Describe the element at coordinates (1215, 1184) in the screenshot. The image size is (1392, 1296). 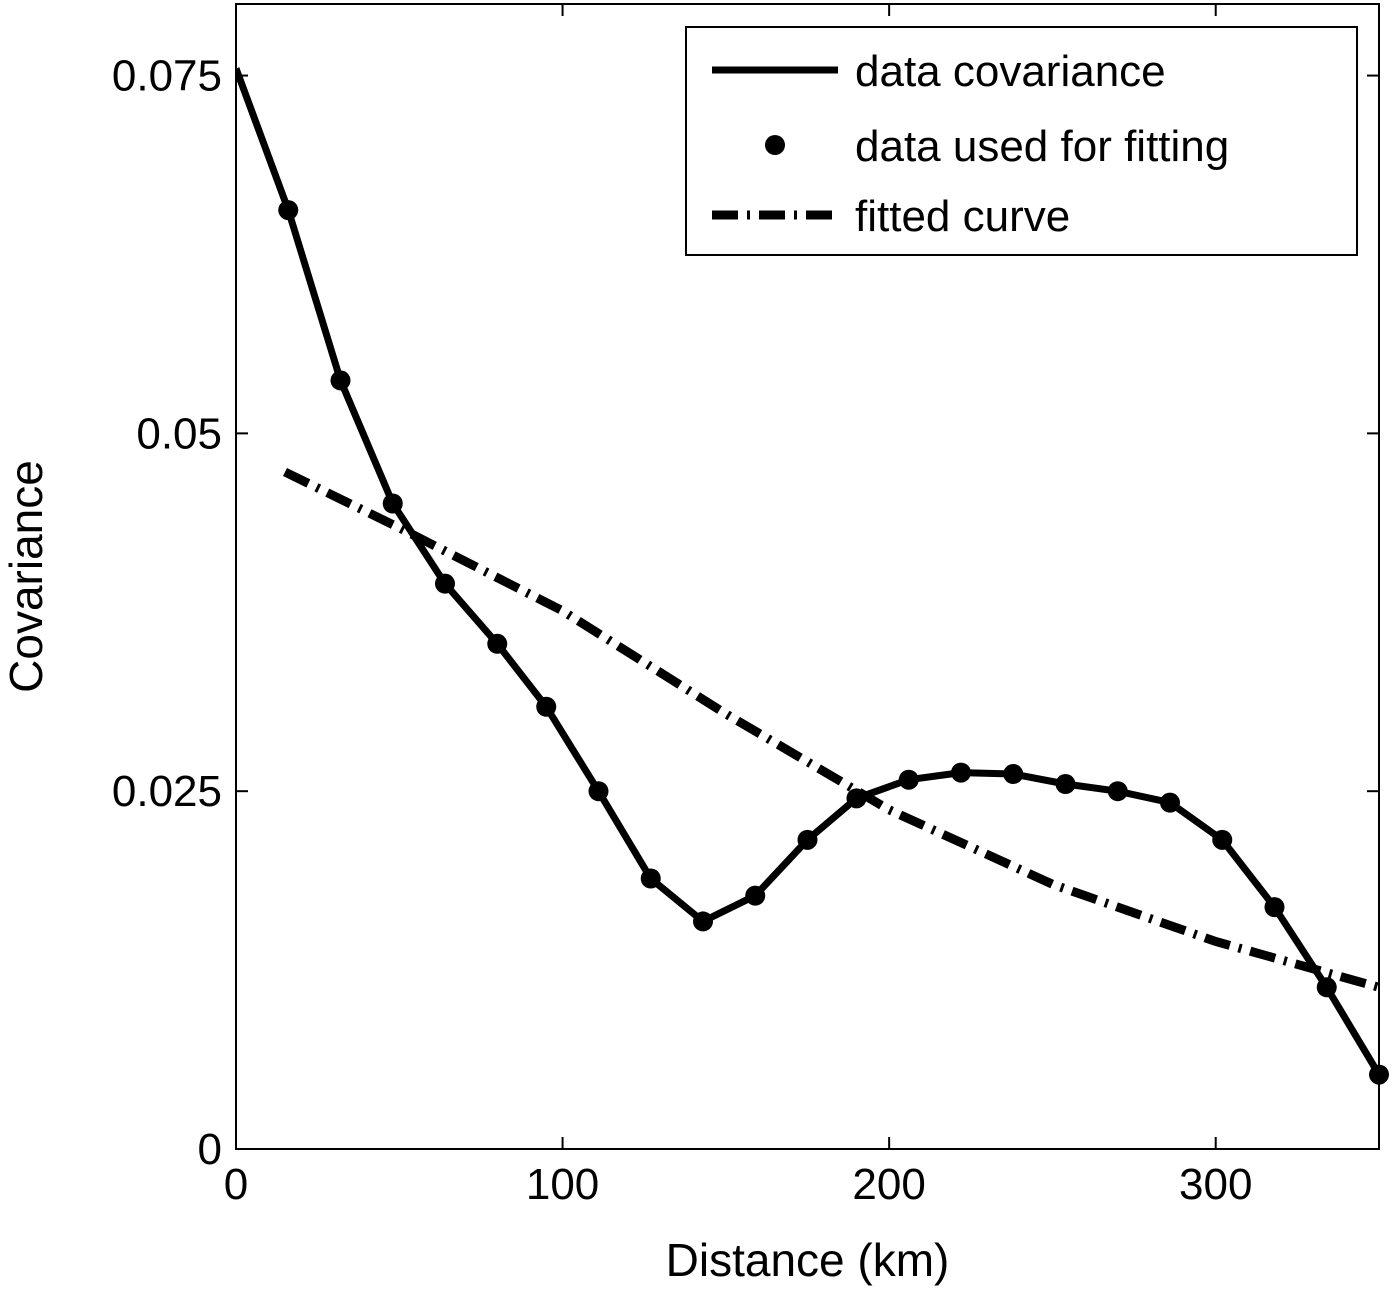
I see `x-tick-label: 300` at that location.